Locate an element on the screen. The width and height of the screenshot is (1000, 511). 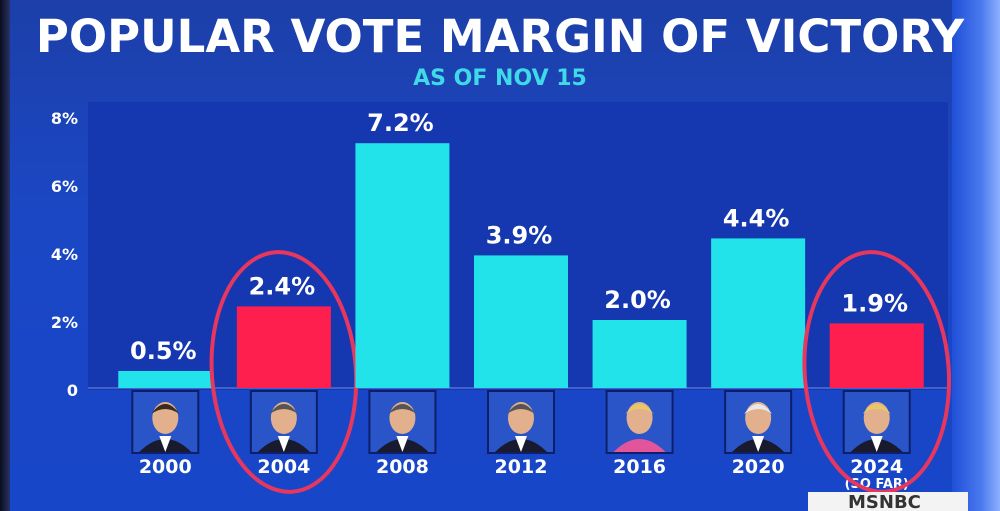
data-label: 0.5% is located at coordinates (163, 351).